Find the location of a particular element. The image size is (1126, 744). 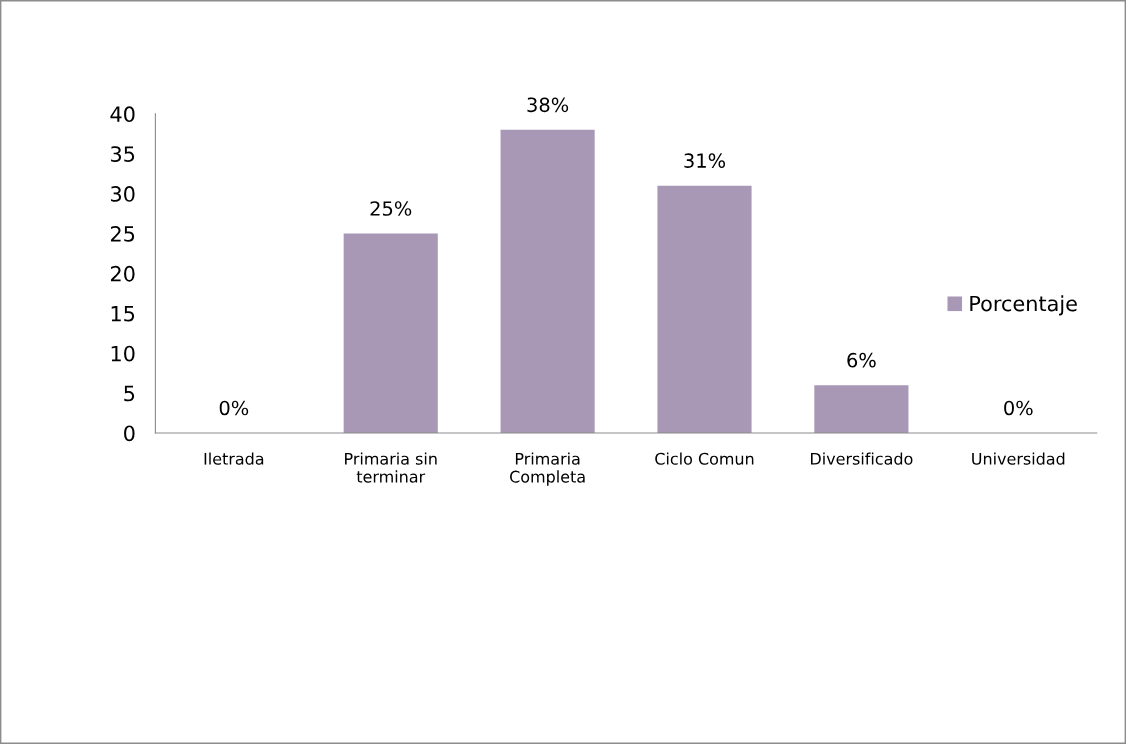

y-tick-label: 5 is located at coordinates (129, 393).